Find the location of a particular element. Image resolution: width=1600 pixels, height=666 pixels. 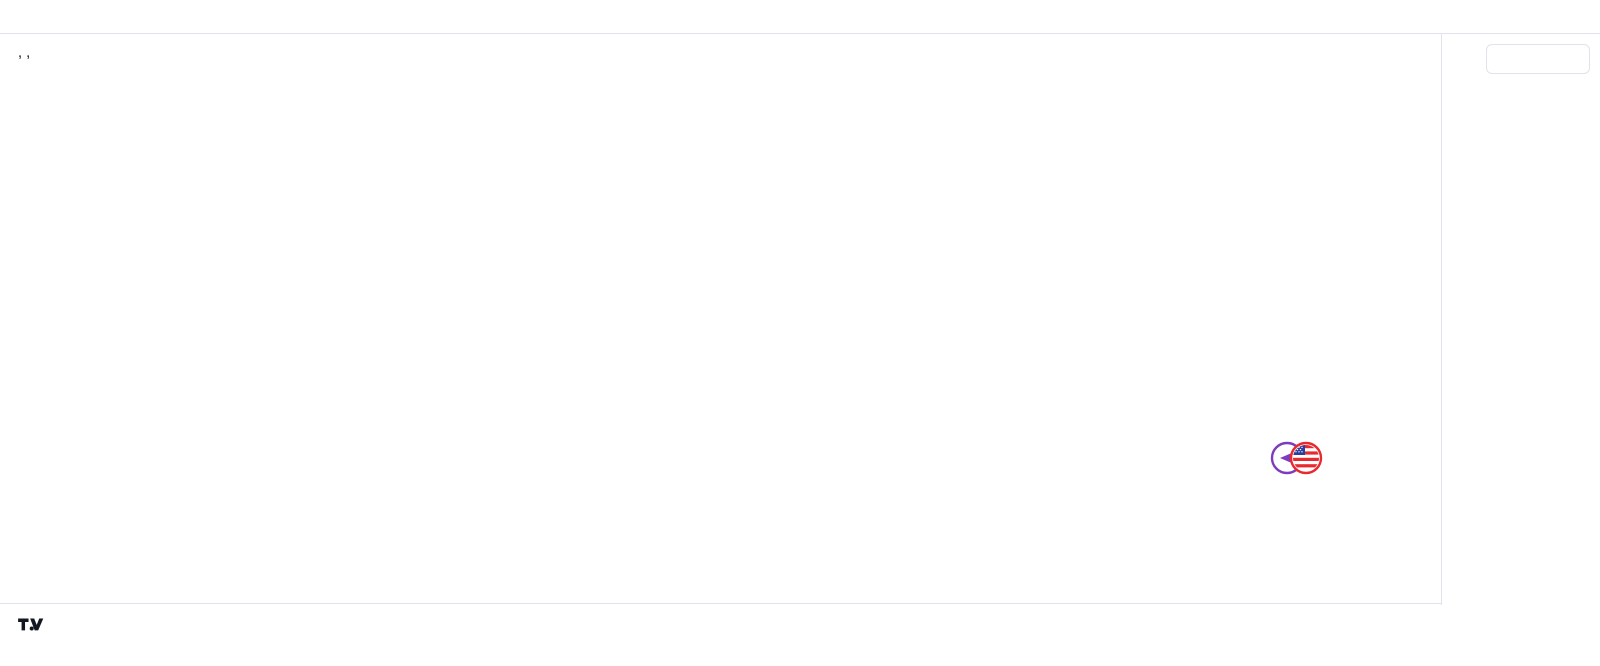

rsi-legend is located at coordinates (54, 494).